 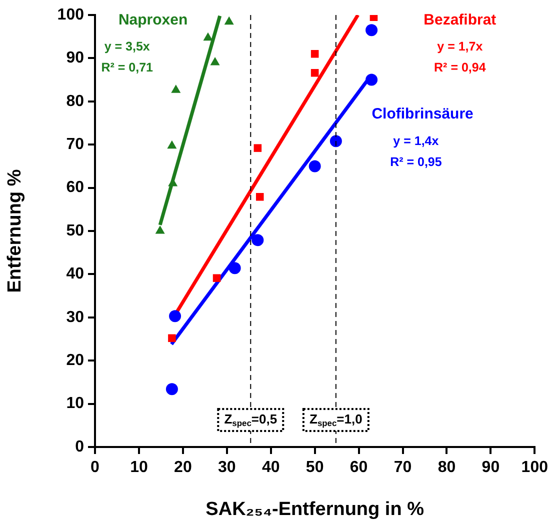 I want to click on annotation: R² = 0,94, so click(x=460, y=67).